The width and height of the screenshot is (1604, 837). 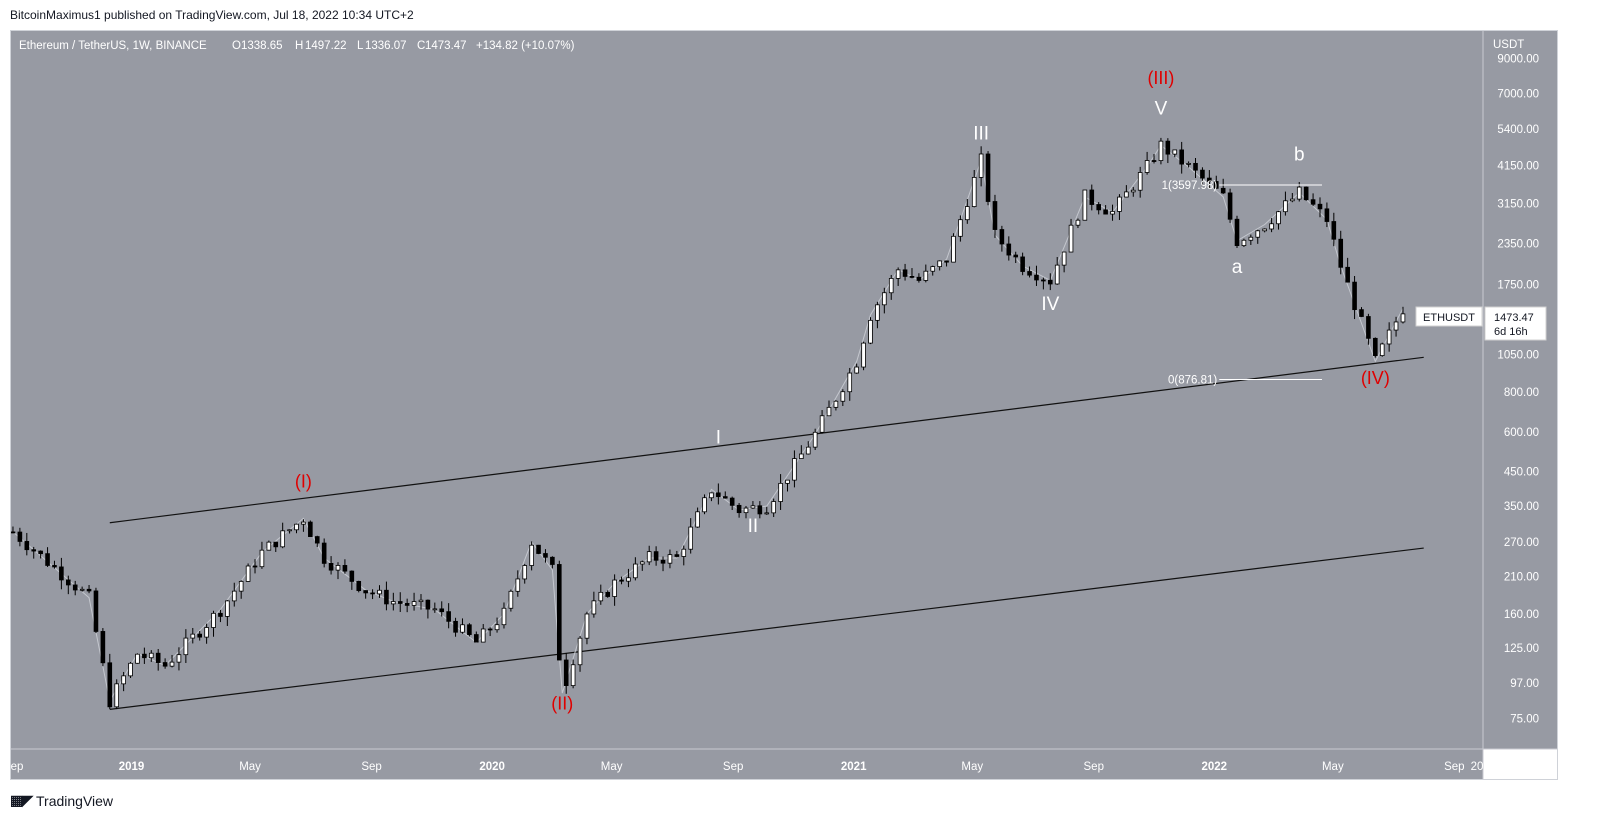 What do you see at coordinates (303, 482) in the screenshot?
I see `wave-label: (I)` at bounding box center [303, 482].